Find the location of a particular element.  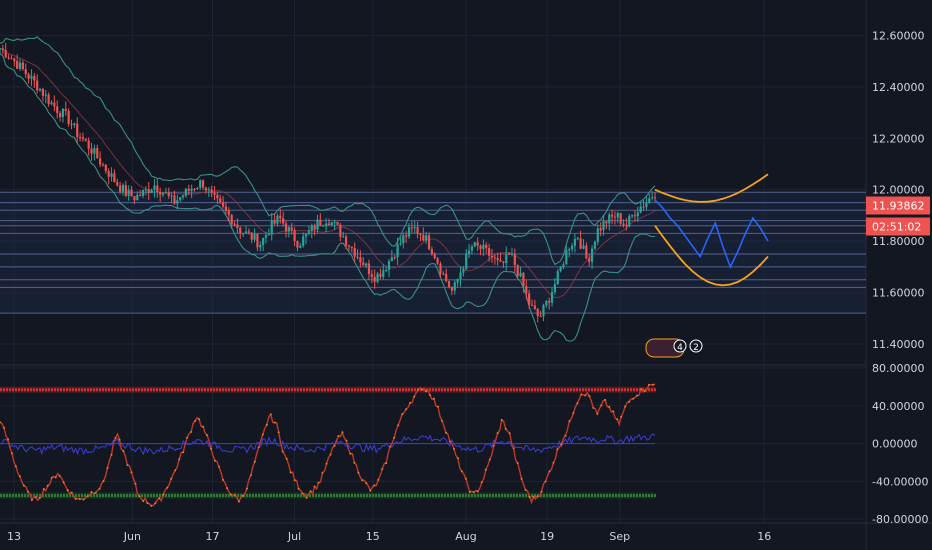

projection-path is located at coordinates (711, 230).